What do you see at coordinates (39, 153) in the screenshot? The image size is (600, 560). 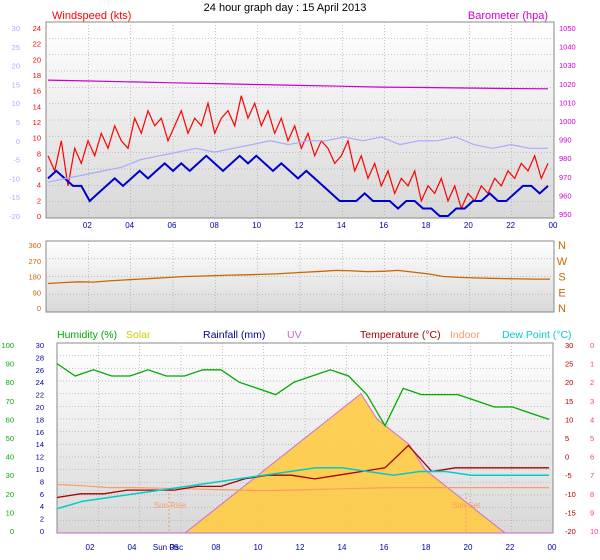 I see `wind-y-tick-label: 8` at bounding box center [39, 153].